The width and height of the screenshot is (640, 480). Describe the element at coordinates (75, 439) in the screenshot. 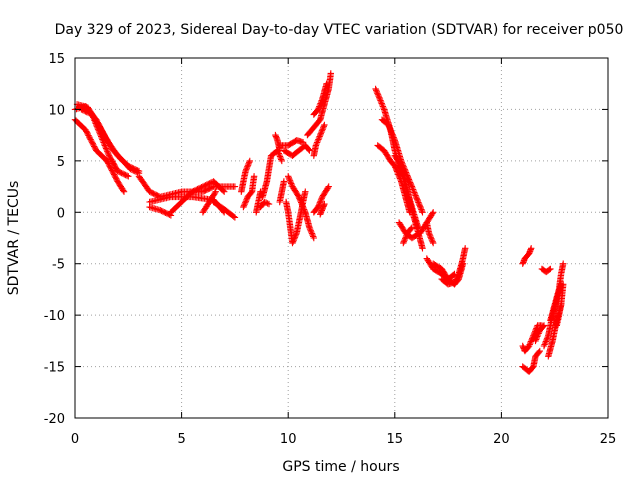

I see `x-tick-label: 0` at that location.